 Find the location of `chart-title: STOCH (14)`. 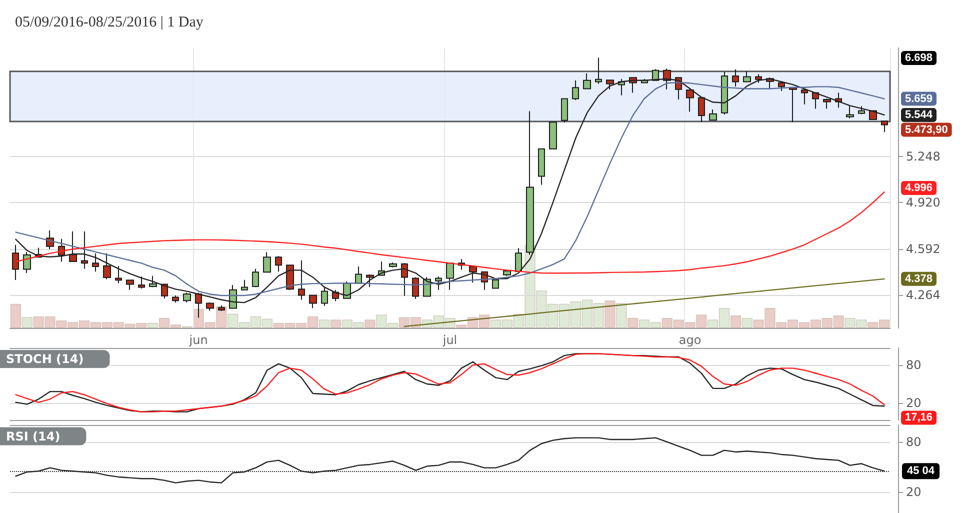

chart-title: STOCH (14) is located at coordinates (45, 359).